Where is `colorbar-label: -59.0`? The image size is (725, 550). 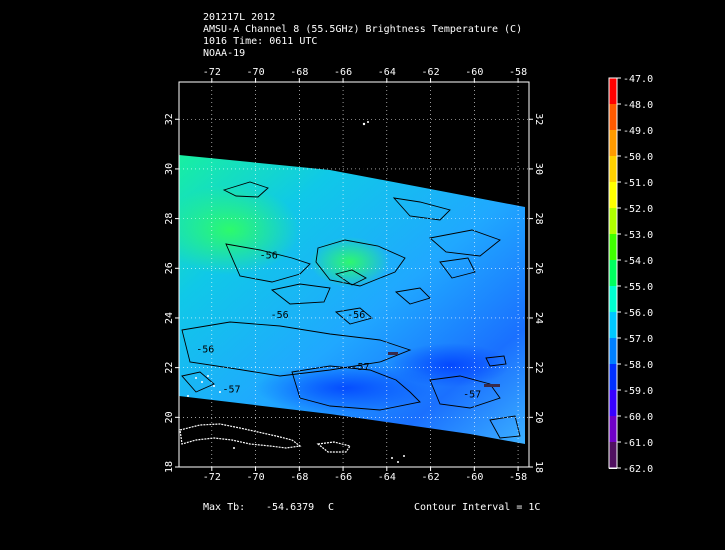 colorbar-label: -59.0 is located at coordinates (638, 391).